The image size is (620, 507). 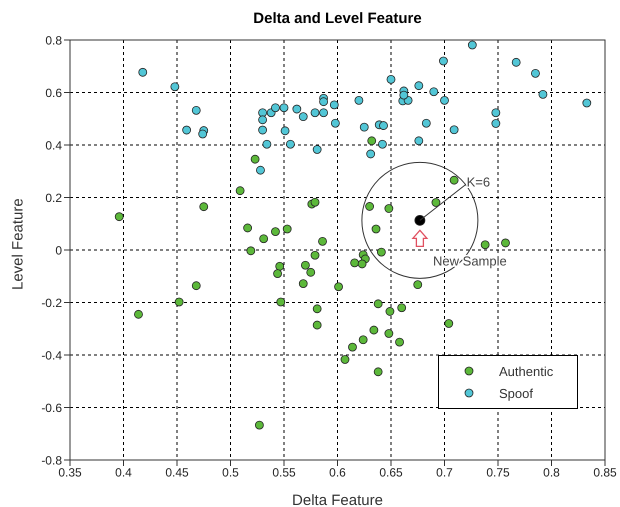 I want to click on y-tick-label: 0.4, so click(x=53, y=145).